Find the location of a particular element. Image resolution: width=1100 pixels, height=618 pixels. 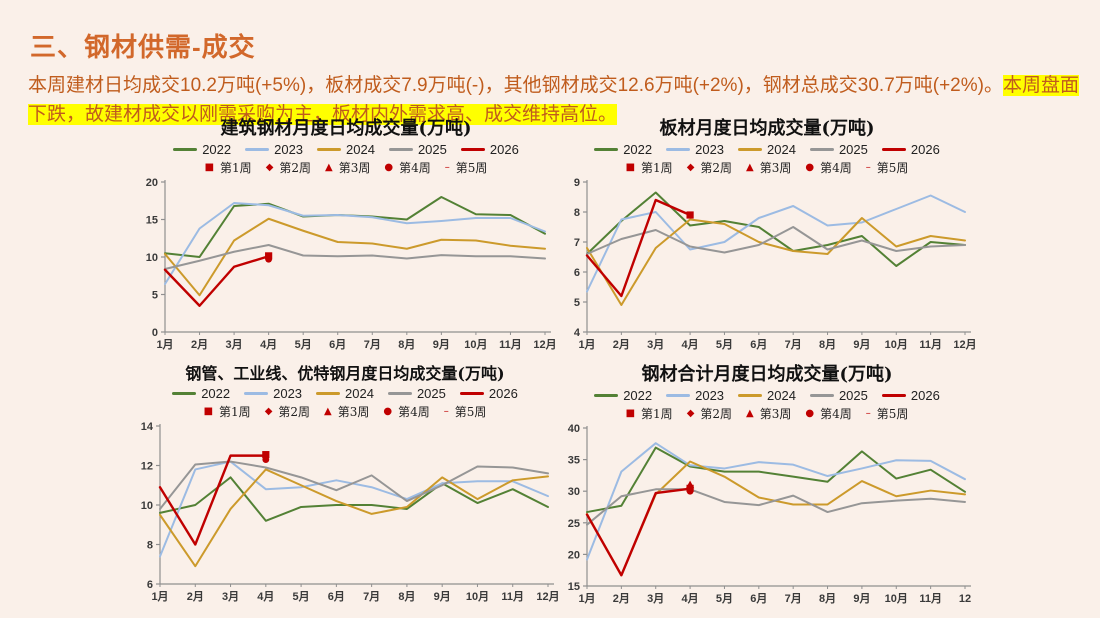

svg-text: 25 is located at coordinates (574, 524).